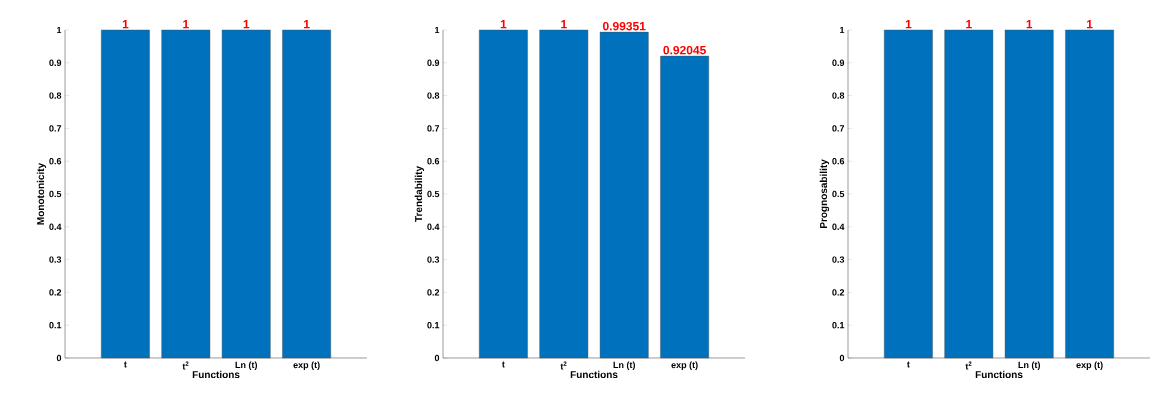 Image resolution: width=1153 pixels, height=401 pixels. Describe the element at coordinates (419, 193) in the screenshot. I see `y-axis-title: Trendability` at that location.